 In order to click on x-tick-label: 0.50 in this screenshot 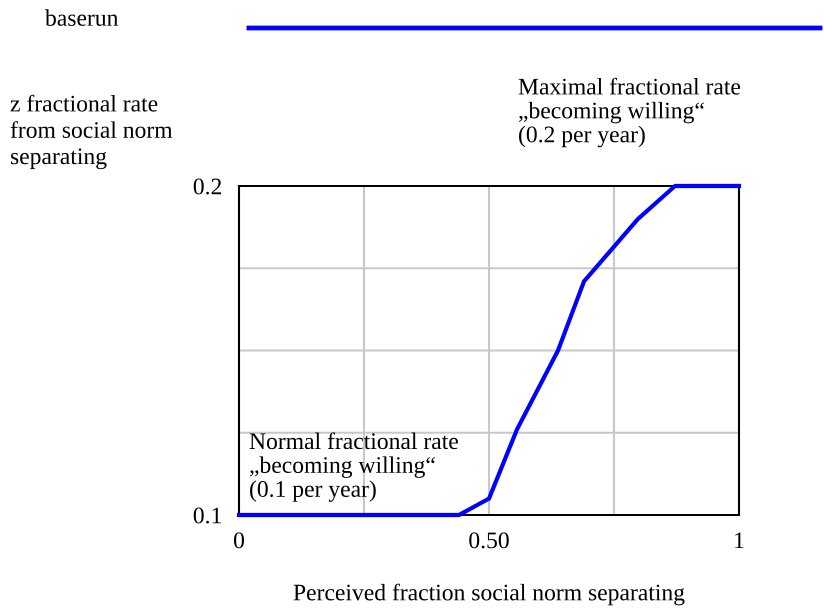, I will do `click(489, 540)`.